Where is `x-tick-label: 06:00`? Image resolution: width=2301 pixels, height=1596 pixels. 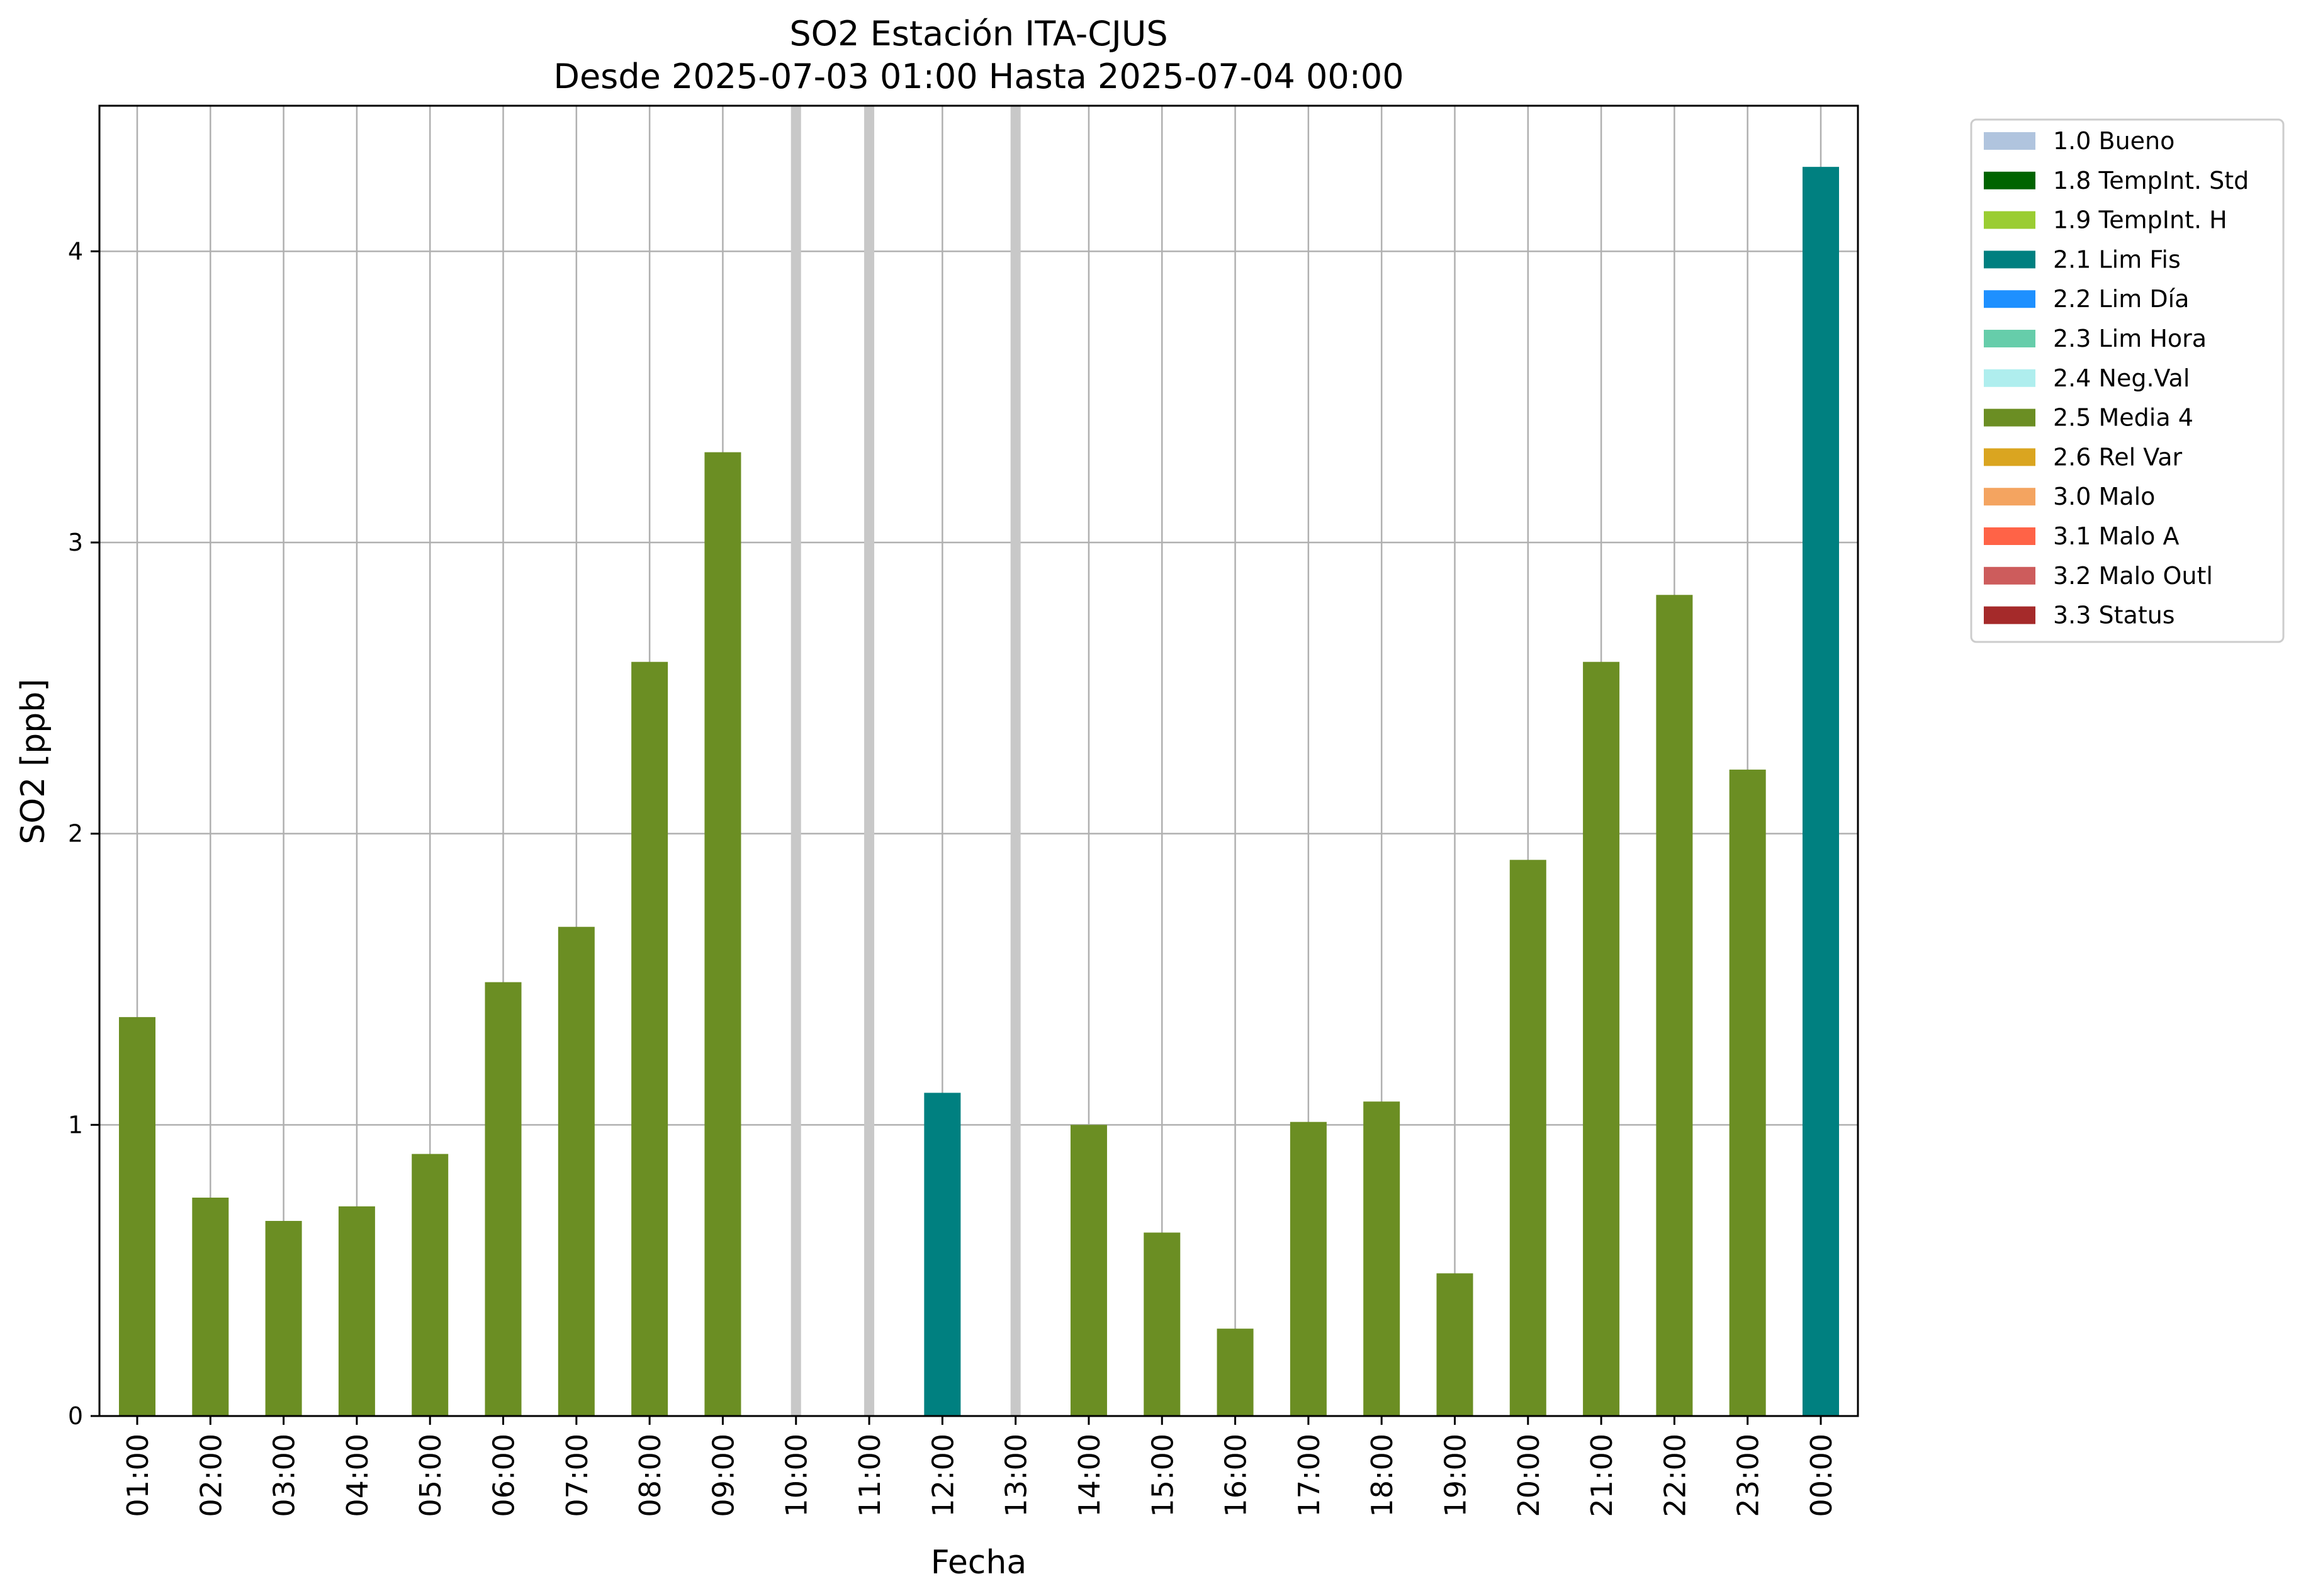
x-tick-label: 06:00 is located at coordinates (504, 1475).